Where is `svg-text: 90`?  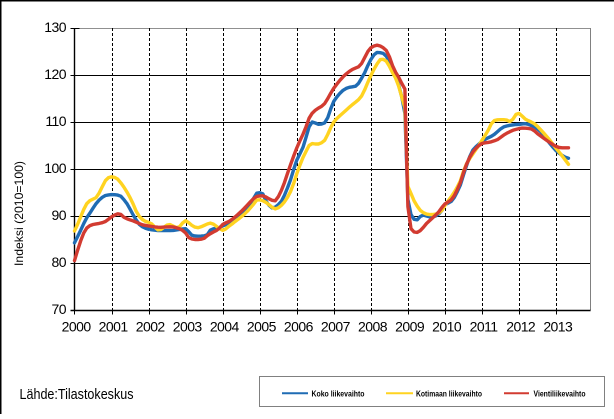
svg-text: 90 is located at coordinates (59, 215).